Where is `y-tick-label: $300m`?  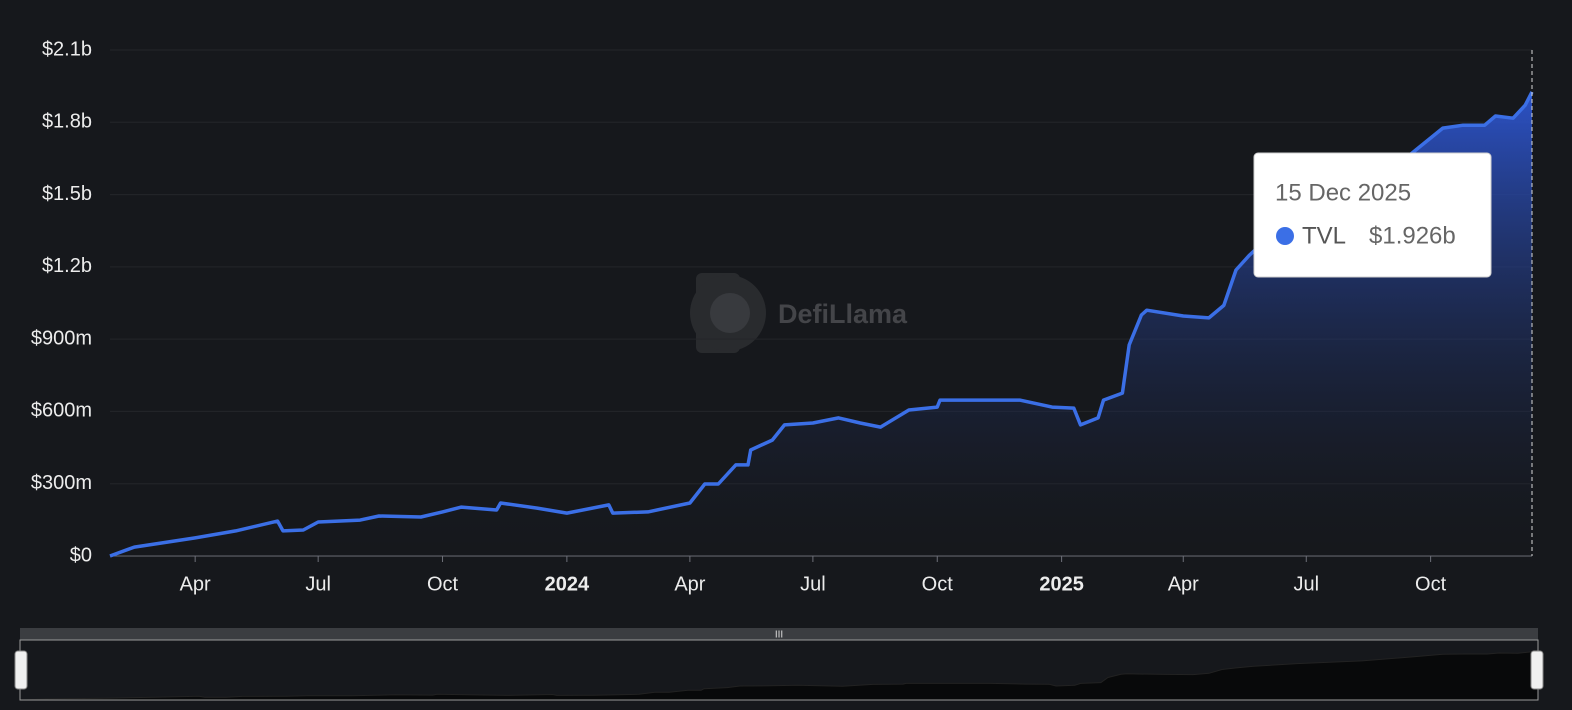 y-tick-label: $300m is located at coordinates (61, 483).